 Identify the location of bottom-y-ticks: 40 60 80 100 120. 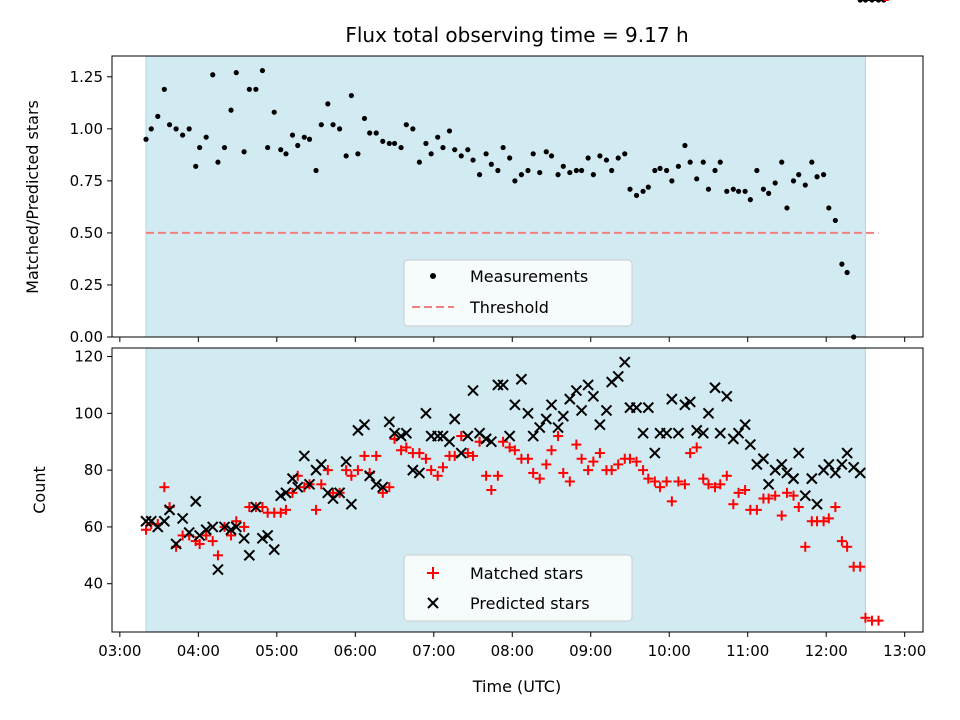
(93, 470).